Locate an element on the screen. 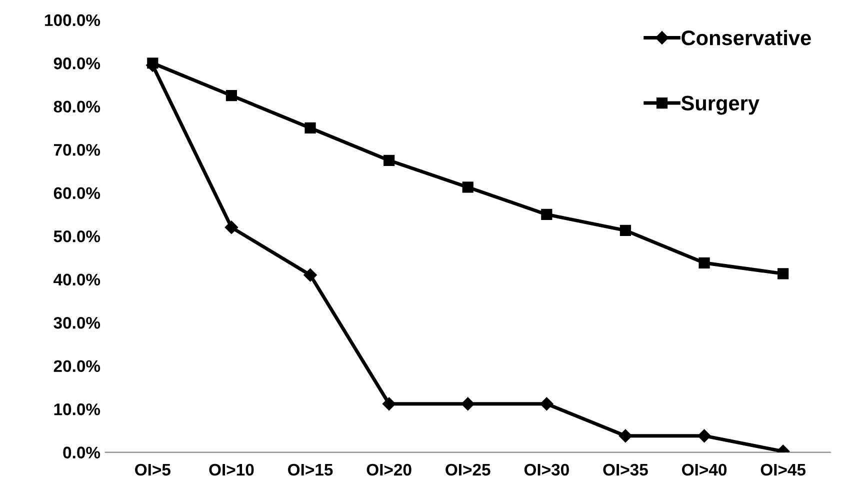 This screenshot has height=497, width=843. x-tick-label: OI>20 is located at coordinates (389, 470).